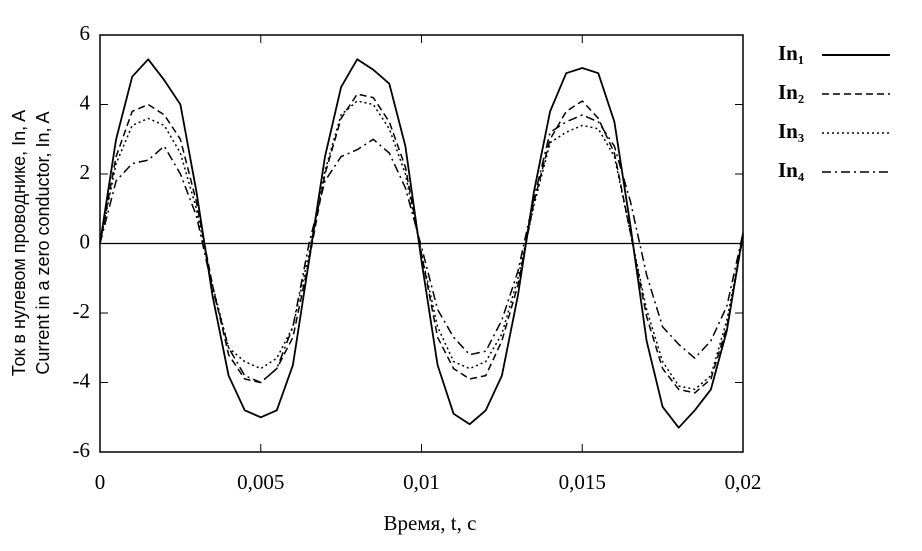  I want to click on y-tick-label: 4, so click(85, 102).